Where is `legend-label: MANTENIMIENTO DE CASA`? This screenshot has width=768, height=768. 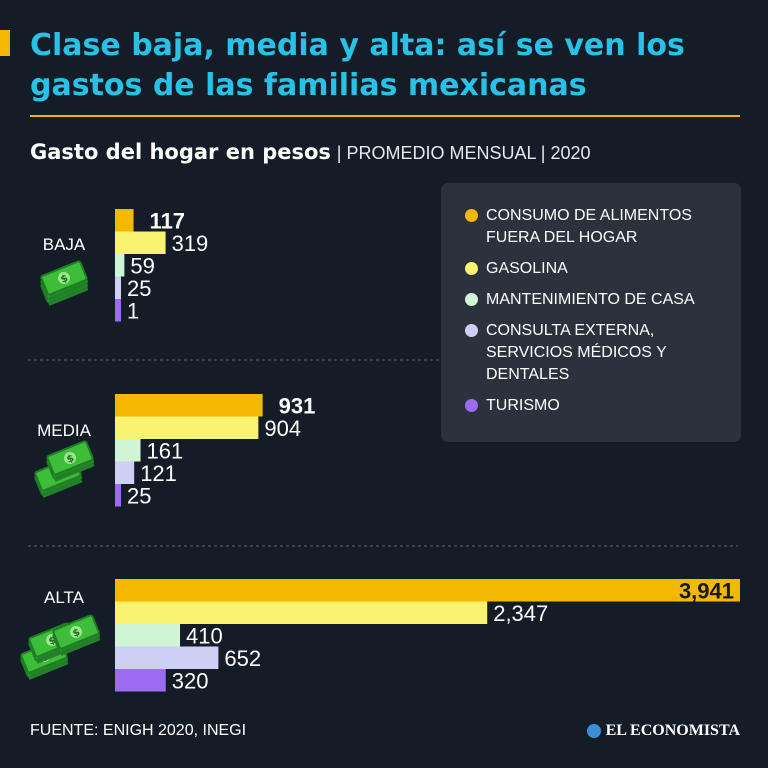
legend-label: MANTENIMIENTO DE CASA is located at coordinates (590, 299).